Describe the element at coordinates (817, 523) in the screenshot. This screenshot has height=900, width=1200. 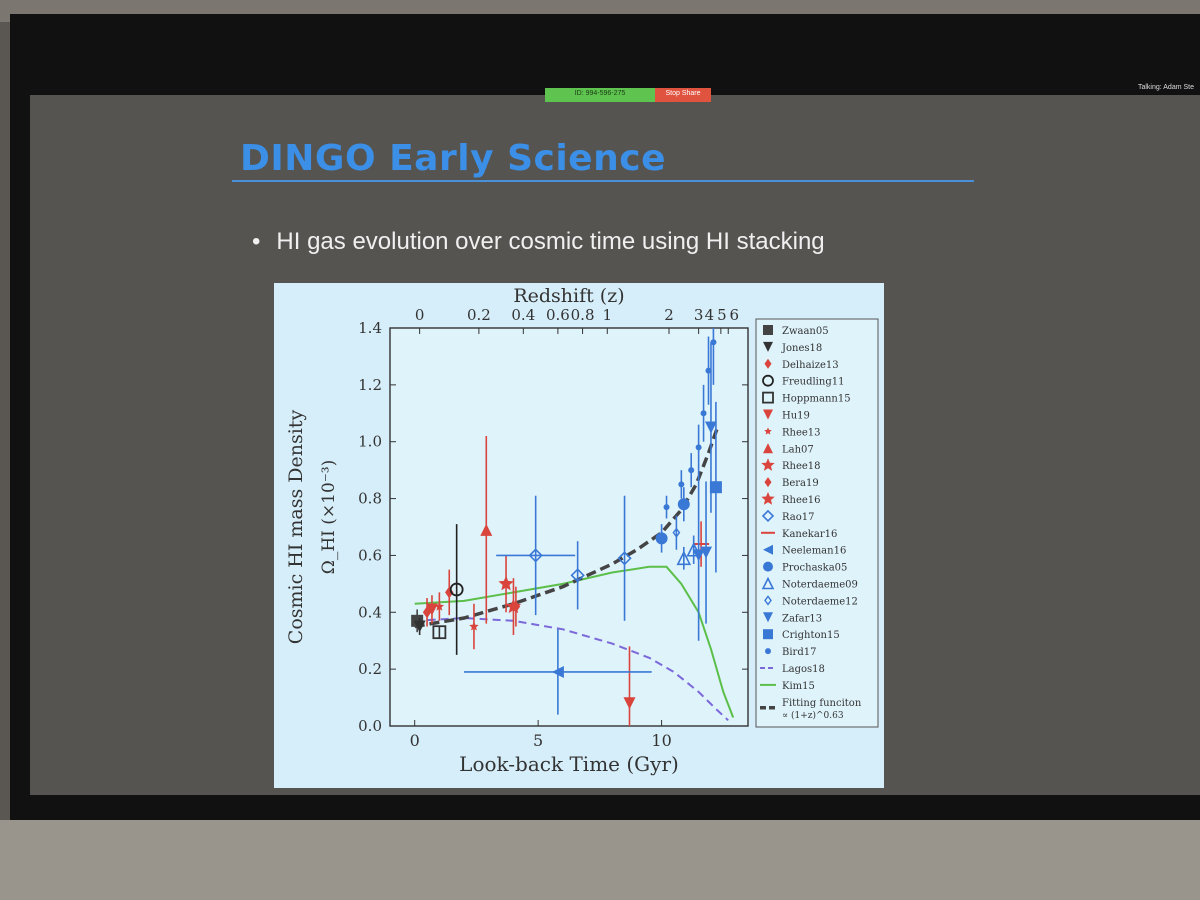
I see `legend-box` at that location.